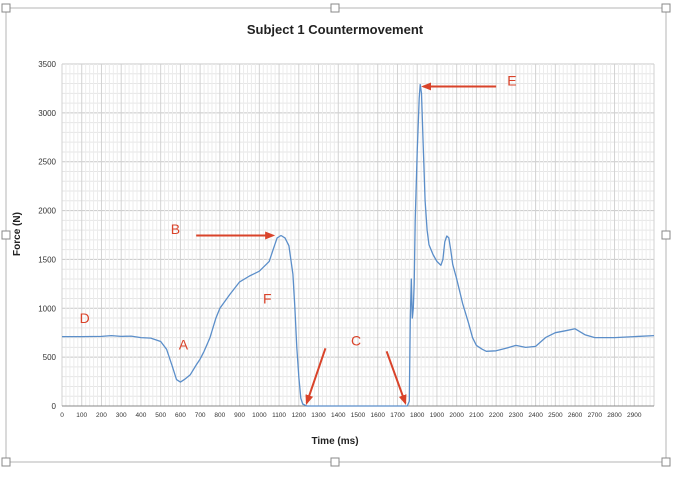 Image resolution: width=682 pixels, height=480 pixels. I want to click on annotation-label-c: C, so click(356, 340).